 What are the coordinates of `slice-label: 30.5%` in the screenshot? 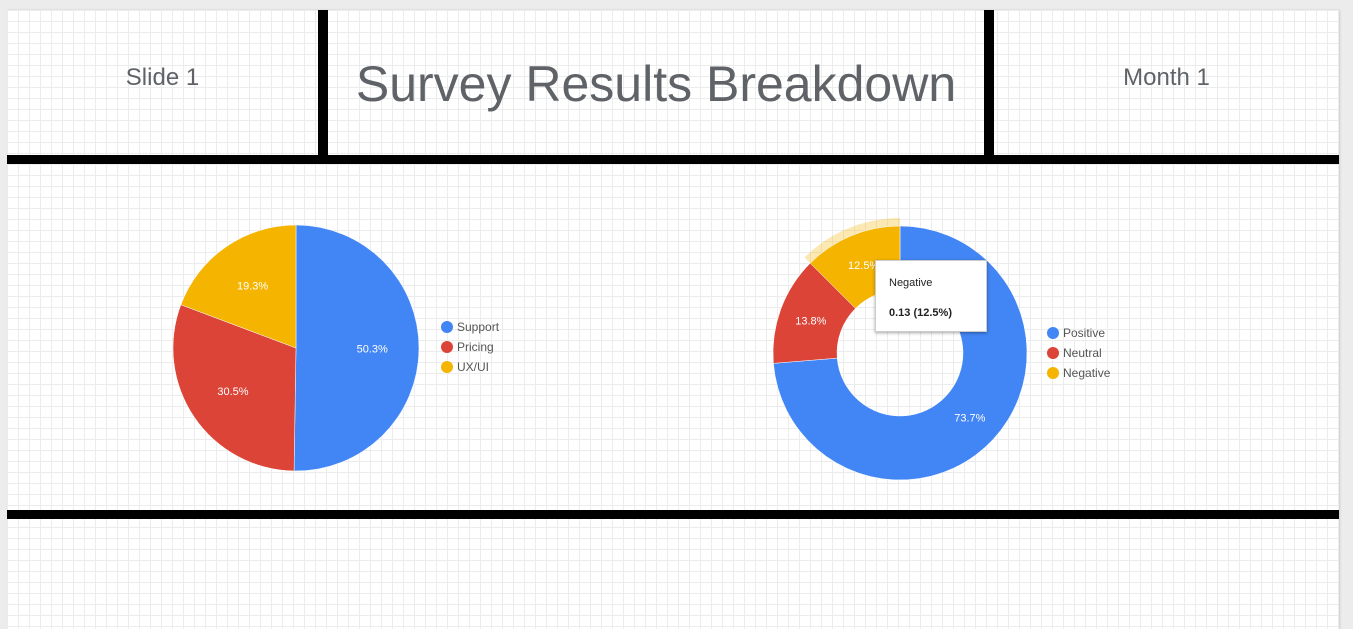 It's located at (232, 392).